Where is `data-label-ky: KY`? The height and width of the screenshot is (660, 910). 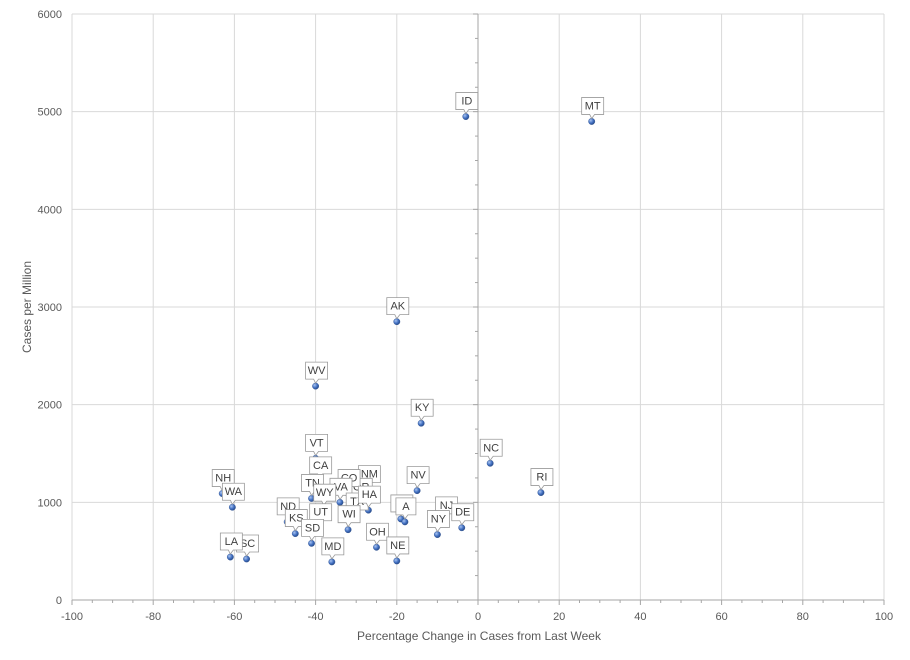
data-label-ky: KY is located at coordinates (422, 408).